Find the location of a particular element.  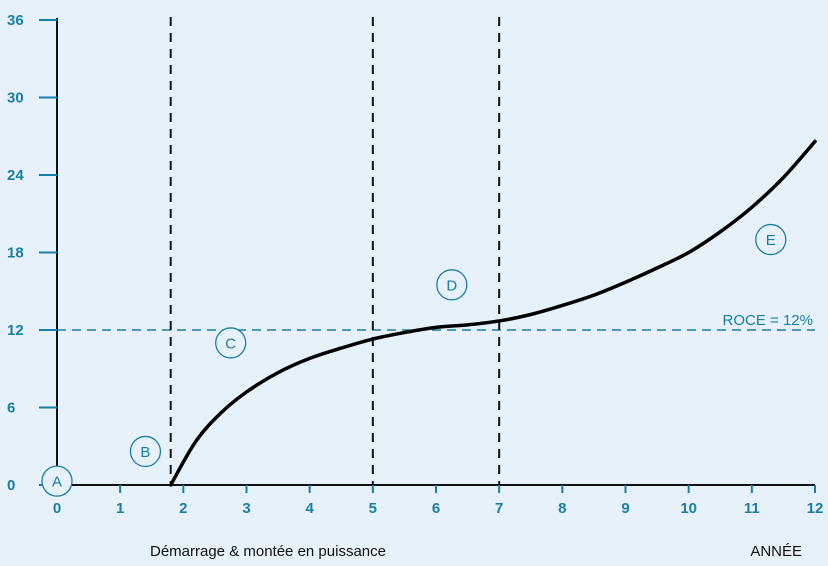

phase-marker-c-label: C is located at coordinates (230, 343).